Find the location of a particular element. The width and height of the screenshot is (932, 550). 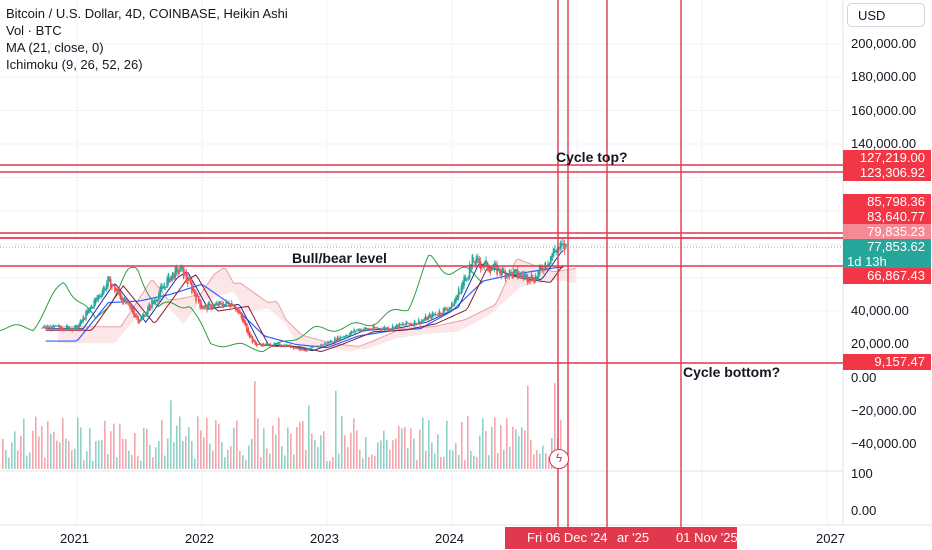

price-tick-label: 40,000.00 is located at coordinates (880, 310).